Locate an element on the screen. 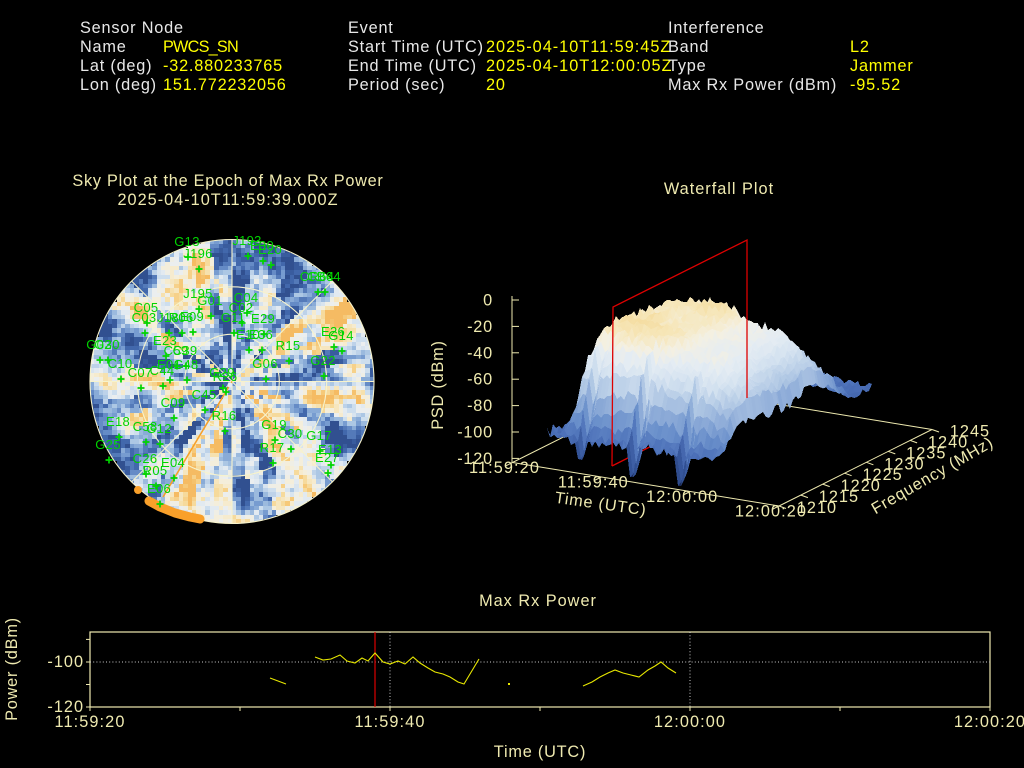 The height and width of the screenshot is (768, 1024). svg-text: J193 is located at coordinates (246, 240).